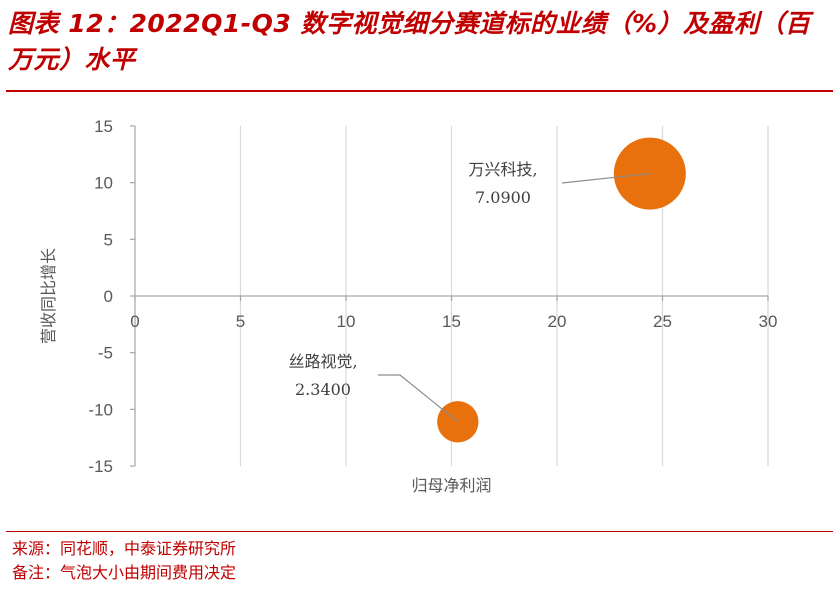  I want to click on y-tick-label: 10, so click(103, 183).